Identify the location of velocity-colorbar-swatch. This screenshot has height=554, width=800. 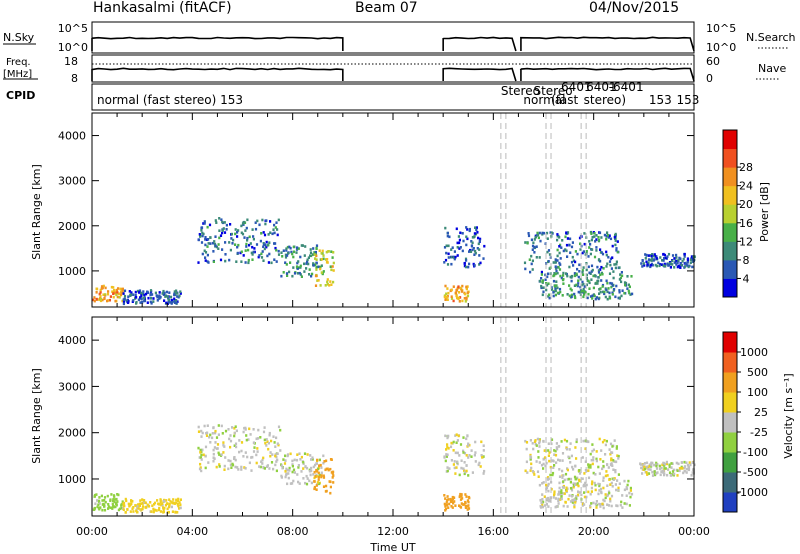
(730, 402).